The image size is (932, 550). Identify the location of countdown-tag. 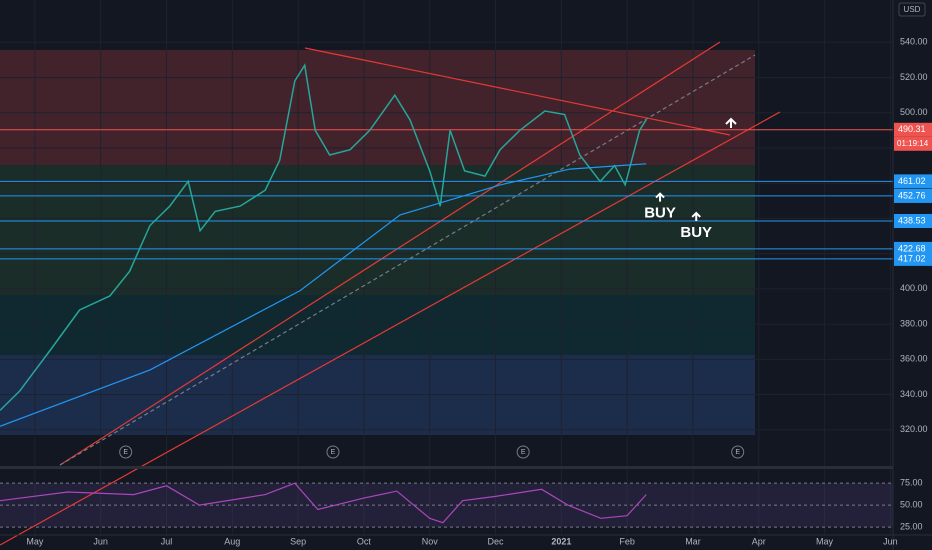
(913, 143).